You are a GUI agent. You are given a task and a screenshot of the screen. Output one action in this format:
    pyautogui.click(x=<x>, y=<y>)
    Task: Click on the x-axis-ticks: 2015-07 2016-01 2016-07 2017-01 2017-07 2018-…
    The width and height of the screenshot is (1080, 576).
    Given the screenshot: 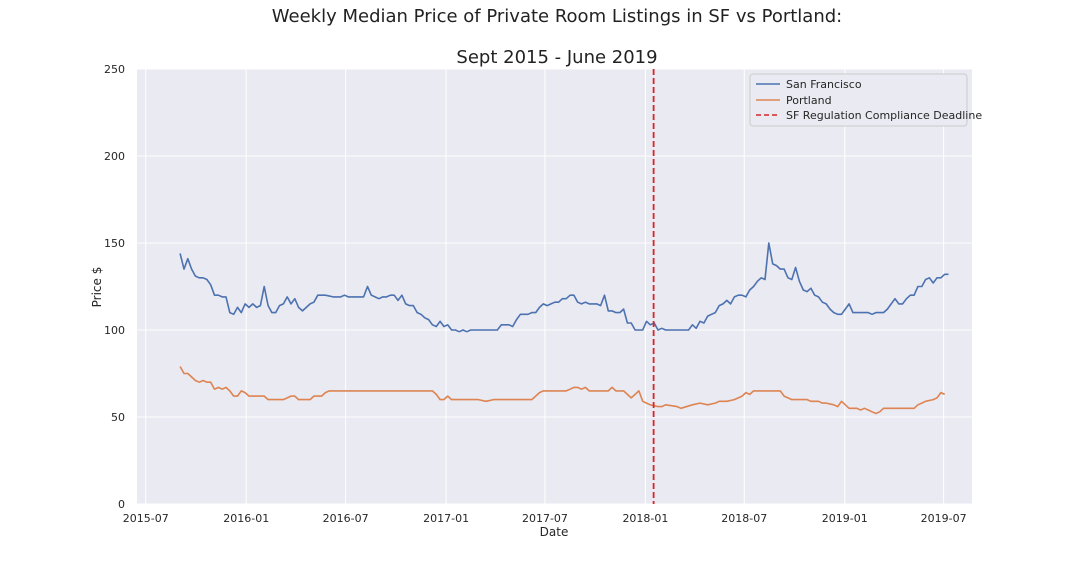 What is the action you would take?
    pyautogui.click(x=545, y=518)
    